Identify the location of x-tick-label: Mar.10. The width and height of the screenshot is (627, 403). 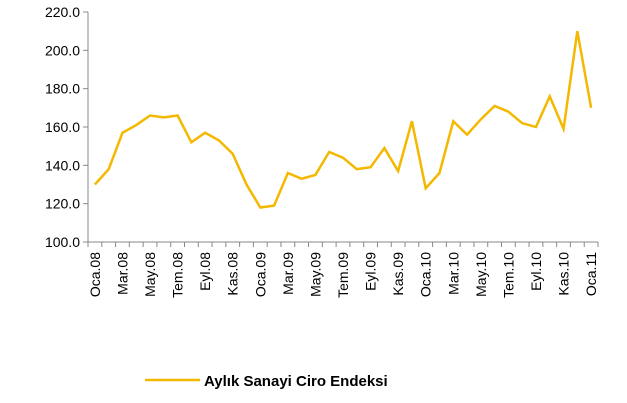
(453, 273).